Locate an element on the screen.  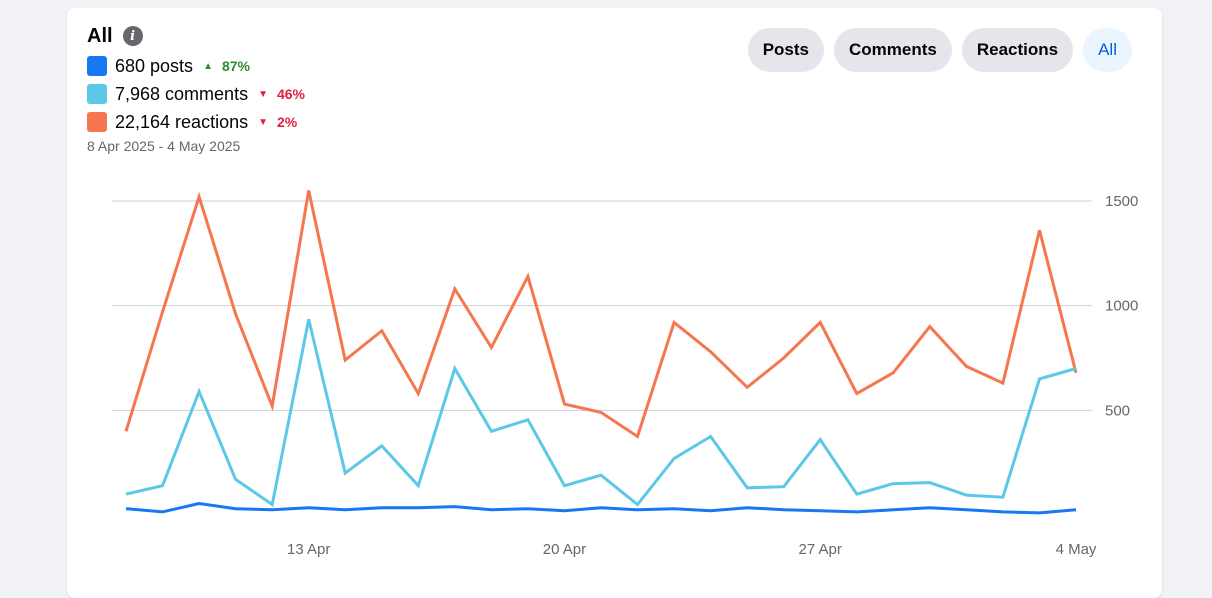
delta-value-comments: 46% is located at coordinates (291, 94).